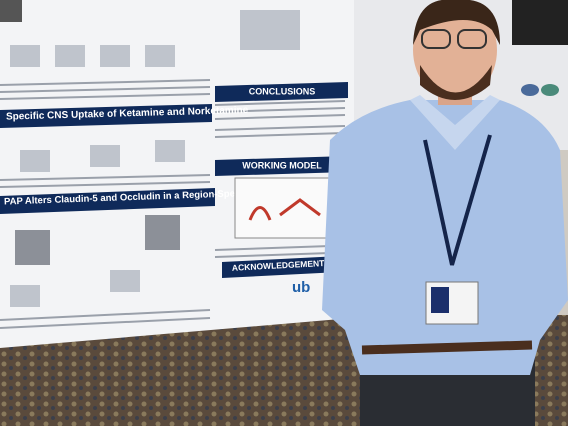 This screenshot has width=568, height=426. Describe the element at coordinates (301, 287) in the screenshot. I see `logo: ub` at that location.